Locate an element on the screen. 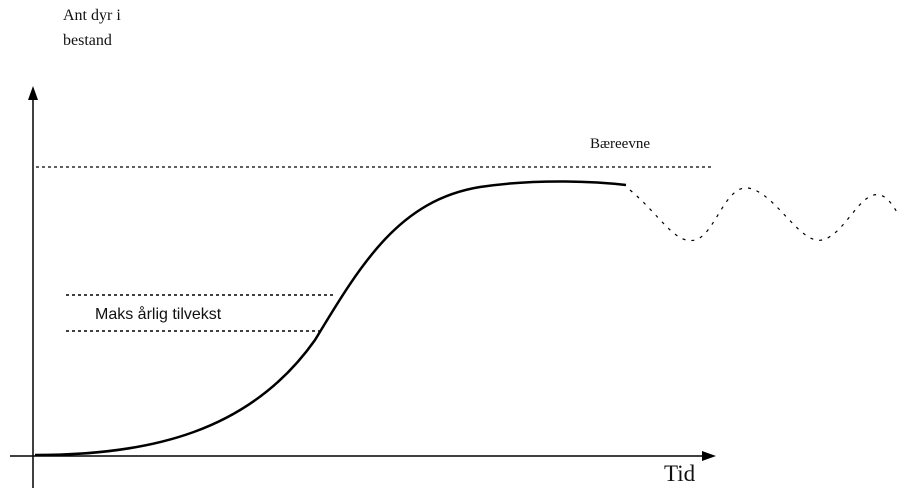 The width and height of the screenshot is (899, 488). y-axis-arrow is located at coordinates (33, 93).